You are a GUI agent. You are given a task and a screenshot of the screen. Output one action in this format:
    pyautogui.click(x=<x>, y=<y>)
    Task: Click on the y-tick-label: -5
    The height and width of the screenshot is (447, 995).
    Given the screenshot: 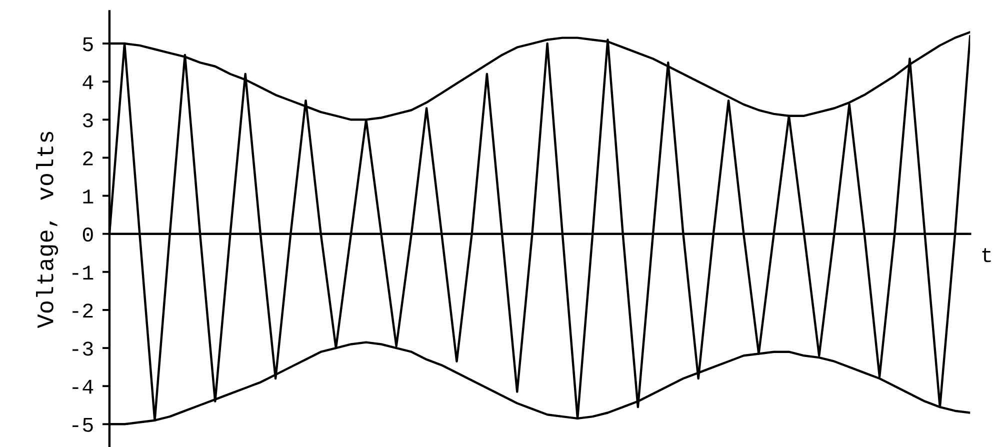 What is the action you would take?
    pyautogui.click(x=82, y=425)
    